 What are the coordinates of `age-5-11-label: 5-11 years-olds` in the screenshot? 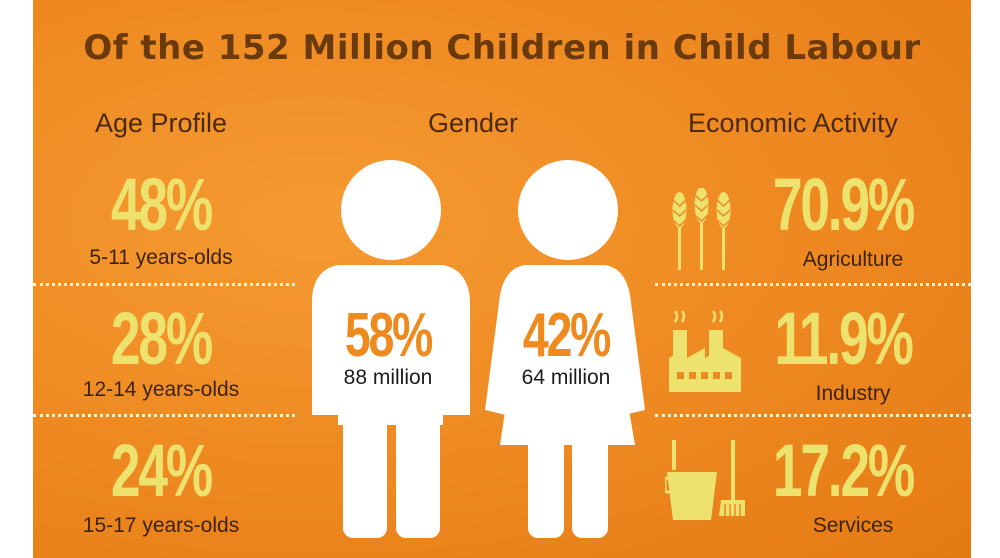 It's located at (161, 257).